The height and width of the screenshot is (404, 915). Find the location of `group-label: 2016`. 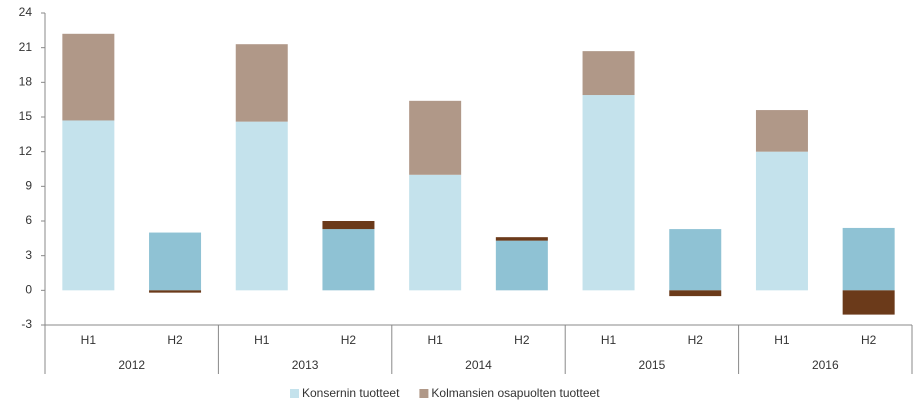

group-label: 2016 is located at coordinates (825, 365).